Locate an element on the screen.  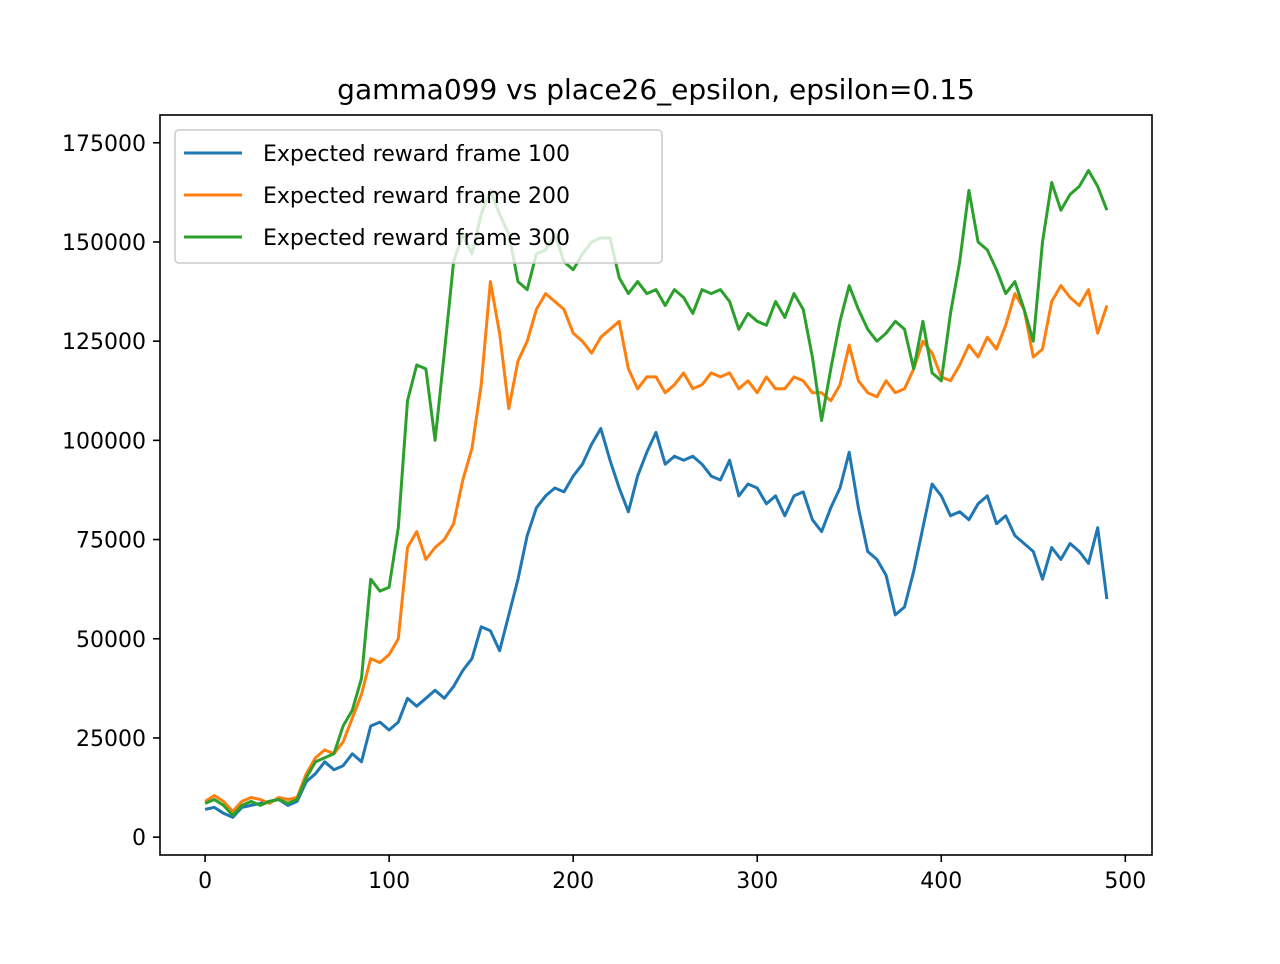
y-tick-label: 50000 is located at coordinates (111, 640).